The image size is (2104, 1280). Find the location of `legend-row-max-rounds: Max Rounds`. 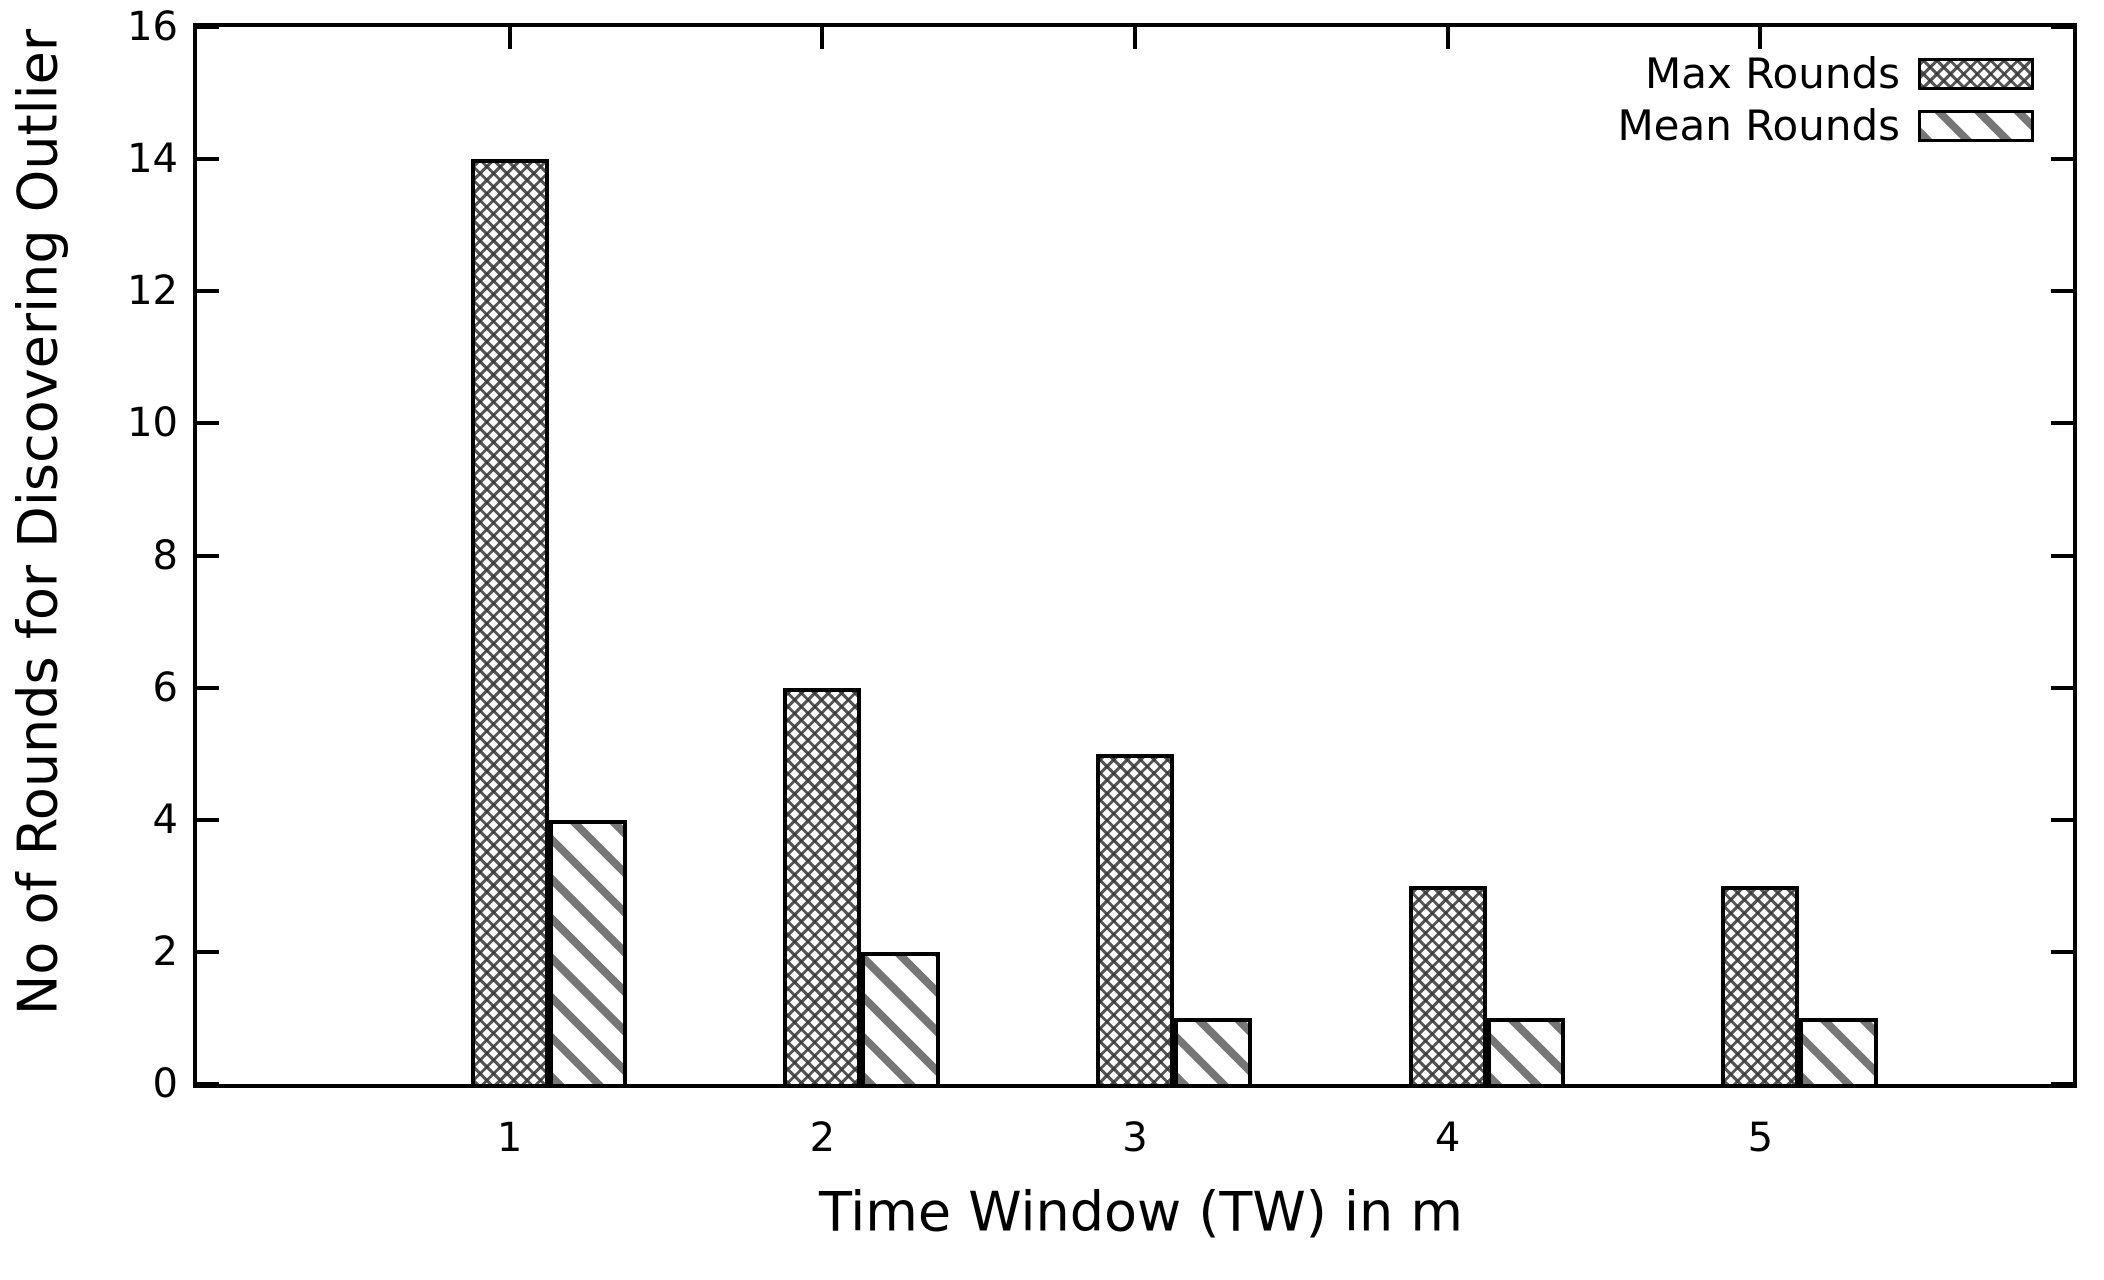

legend-row-max-rounds: Max Rounds is located at coordinates (1825, 74).